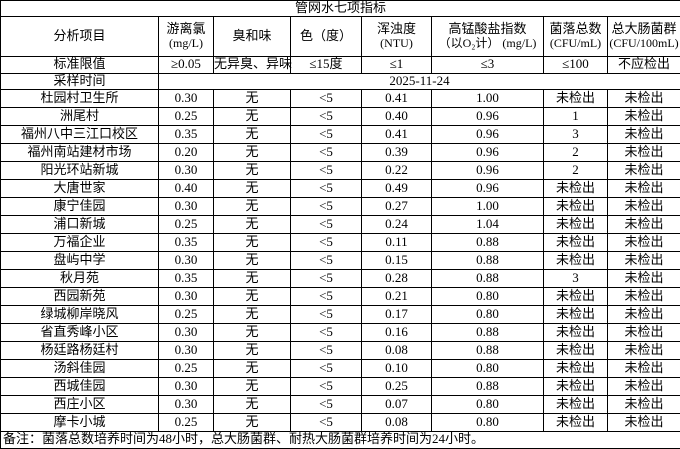 Image resolution: width=680 pixels, height=449 pixels. I want to click on sample-value-3: 0.22, so click(397, 170).